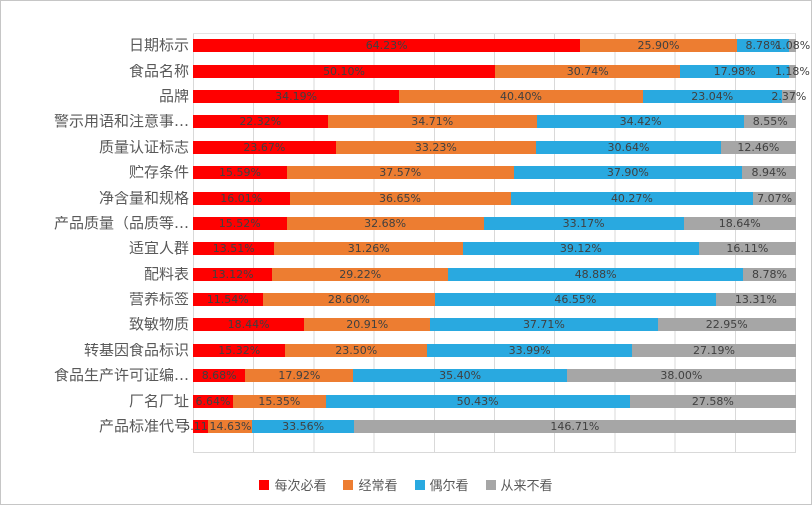  Describe the element at coordinates (292, 484) in the screenshot. I see `legend-item-每次必看: 每次必看` at that location.